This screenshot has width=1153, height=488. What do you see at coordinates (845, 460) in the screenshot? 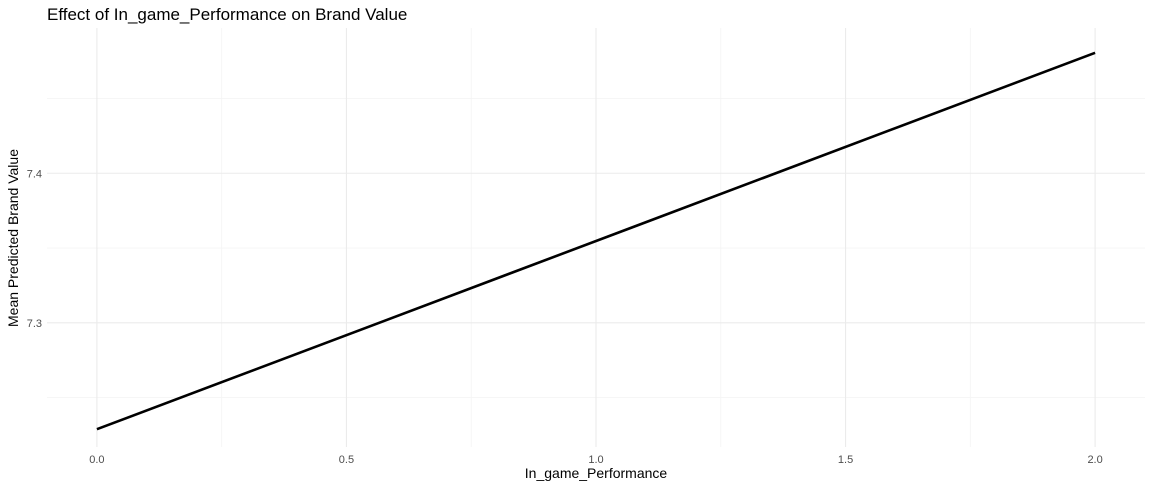
I see `x-tick-label: 1.5` at bounding box center [845, 460].